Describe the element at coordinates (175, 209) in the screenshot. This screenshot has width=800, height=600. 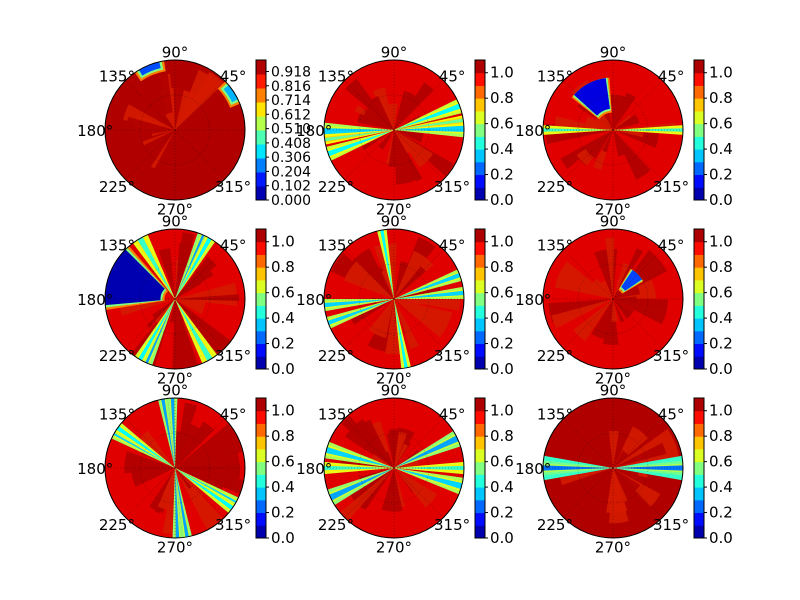
I see `angle-tick-label: 270°` at that location.